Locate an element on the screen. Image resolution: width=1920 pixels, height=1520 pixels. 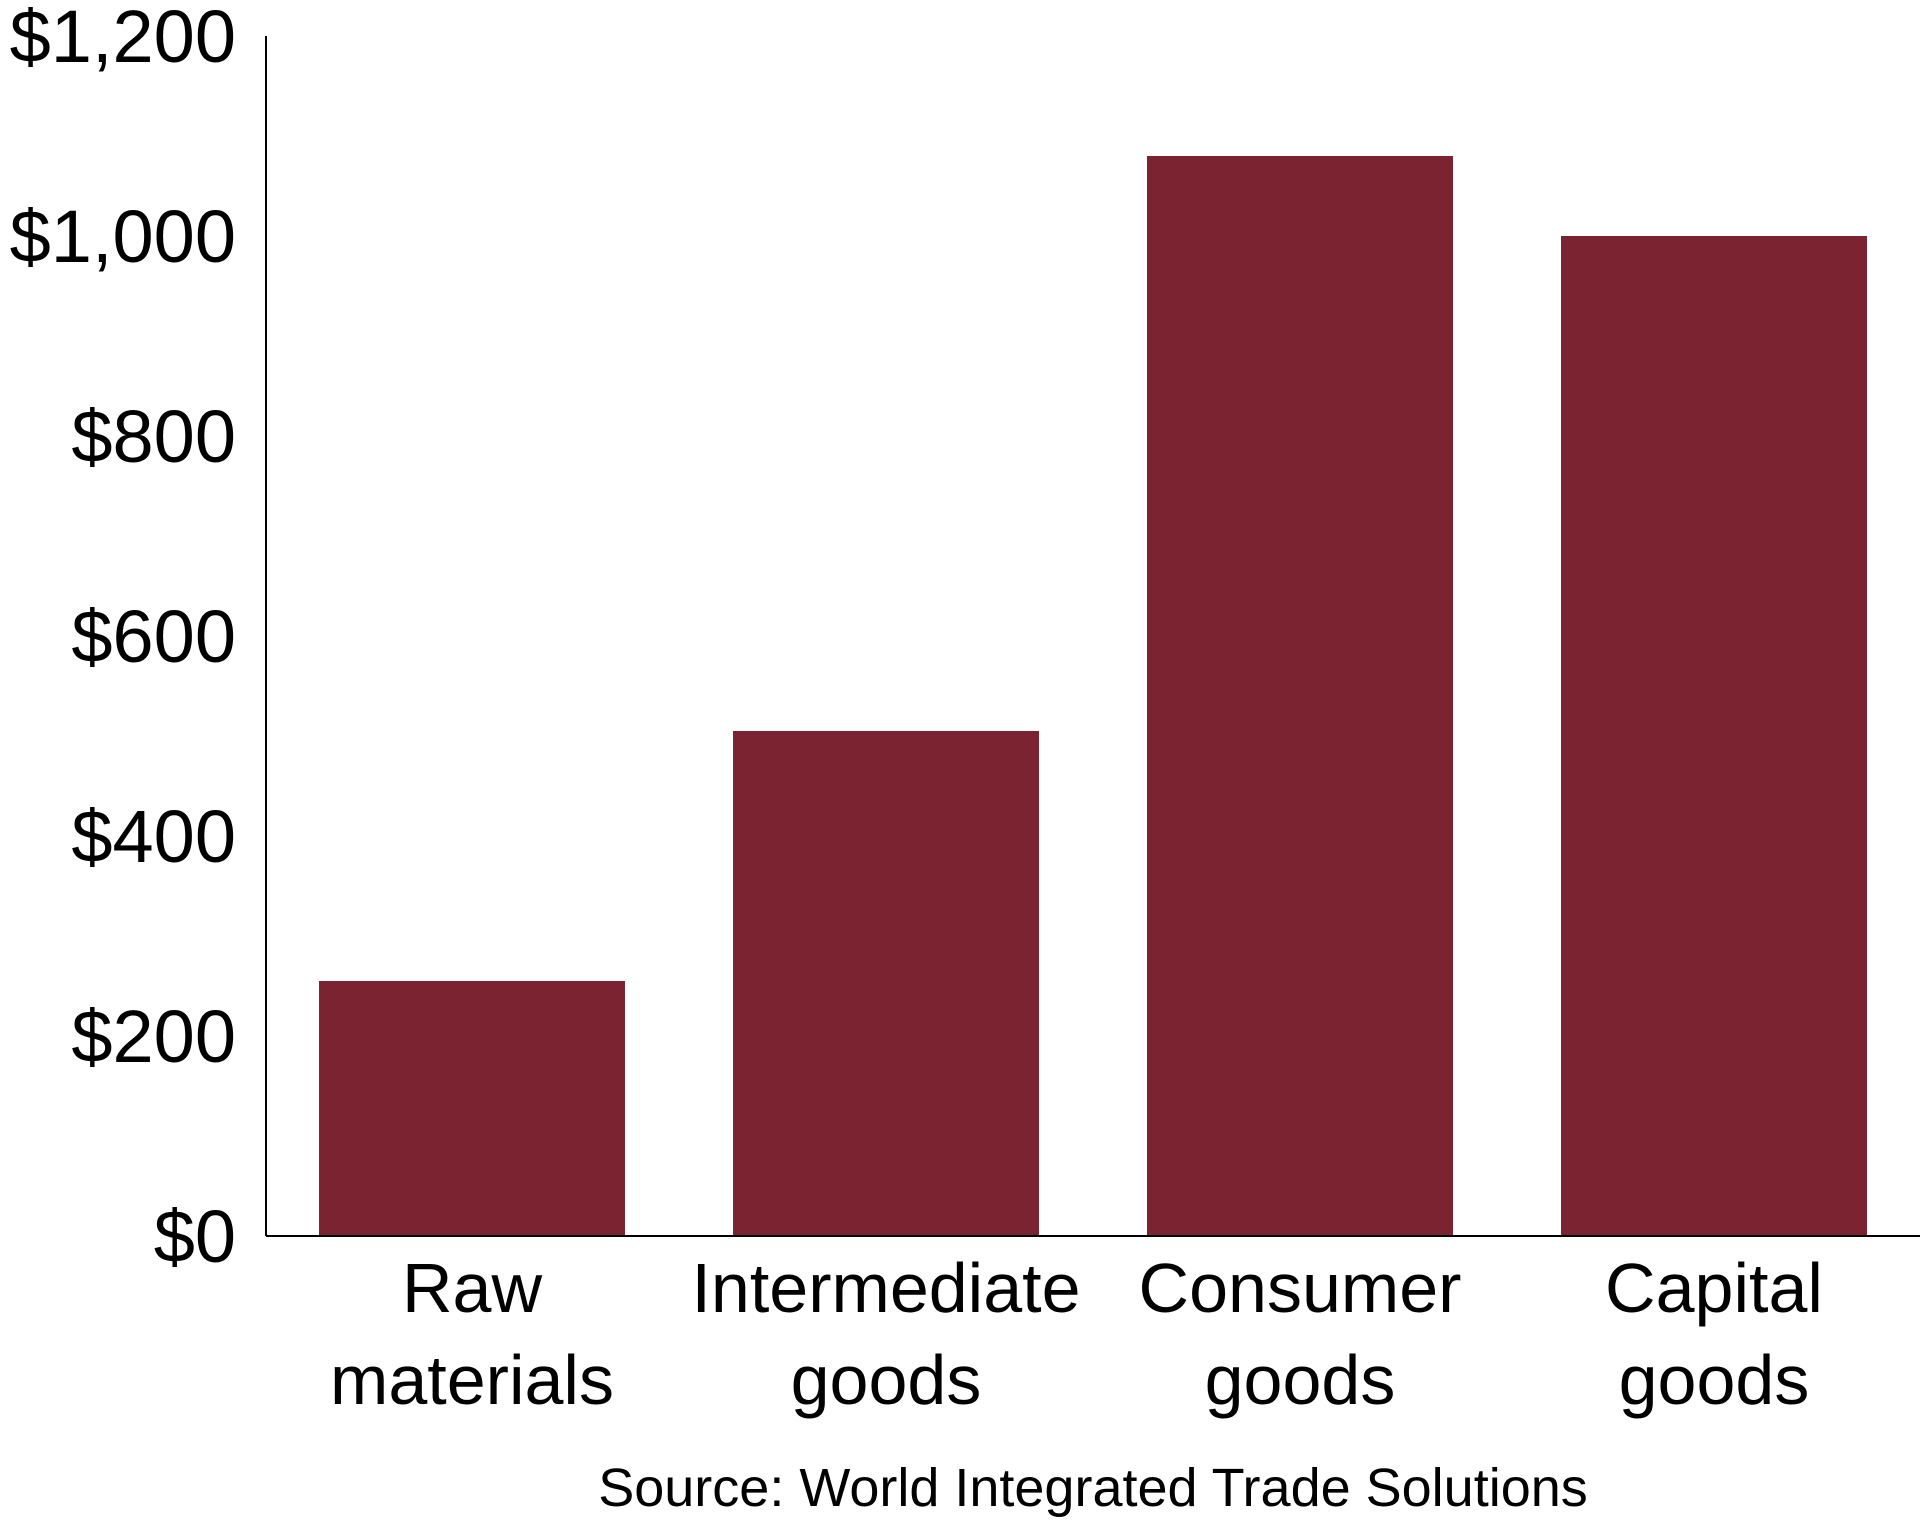
y-tick-labels: $0 $200 $400 $600 $800 $1,000 $1,200 is located at coordinates (123, 639).